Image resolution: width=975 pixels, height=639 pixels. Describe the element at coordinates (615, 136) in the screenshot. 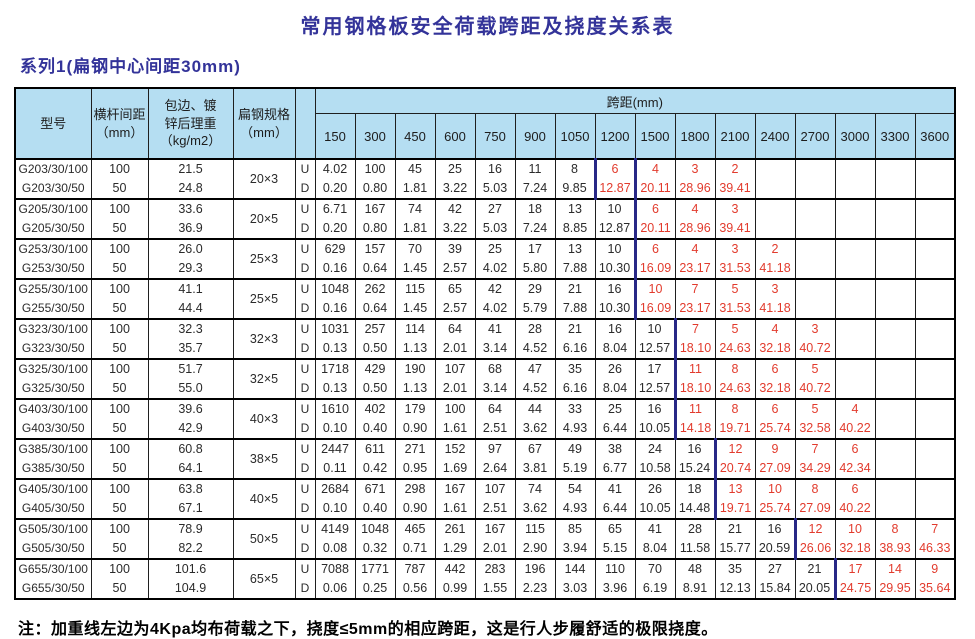

I see `span-header: 1200` at that location.